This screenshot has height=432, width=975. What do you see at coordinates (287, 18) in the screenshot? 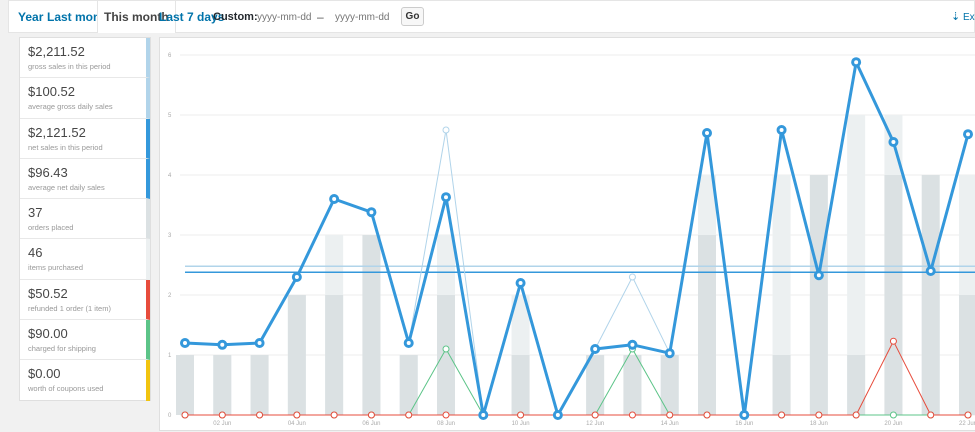
I see `start-date-input` at bounding box center [287, 18].